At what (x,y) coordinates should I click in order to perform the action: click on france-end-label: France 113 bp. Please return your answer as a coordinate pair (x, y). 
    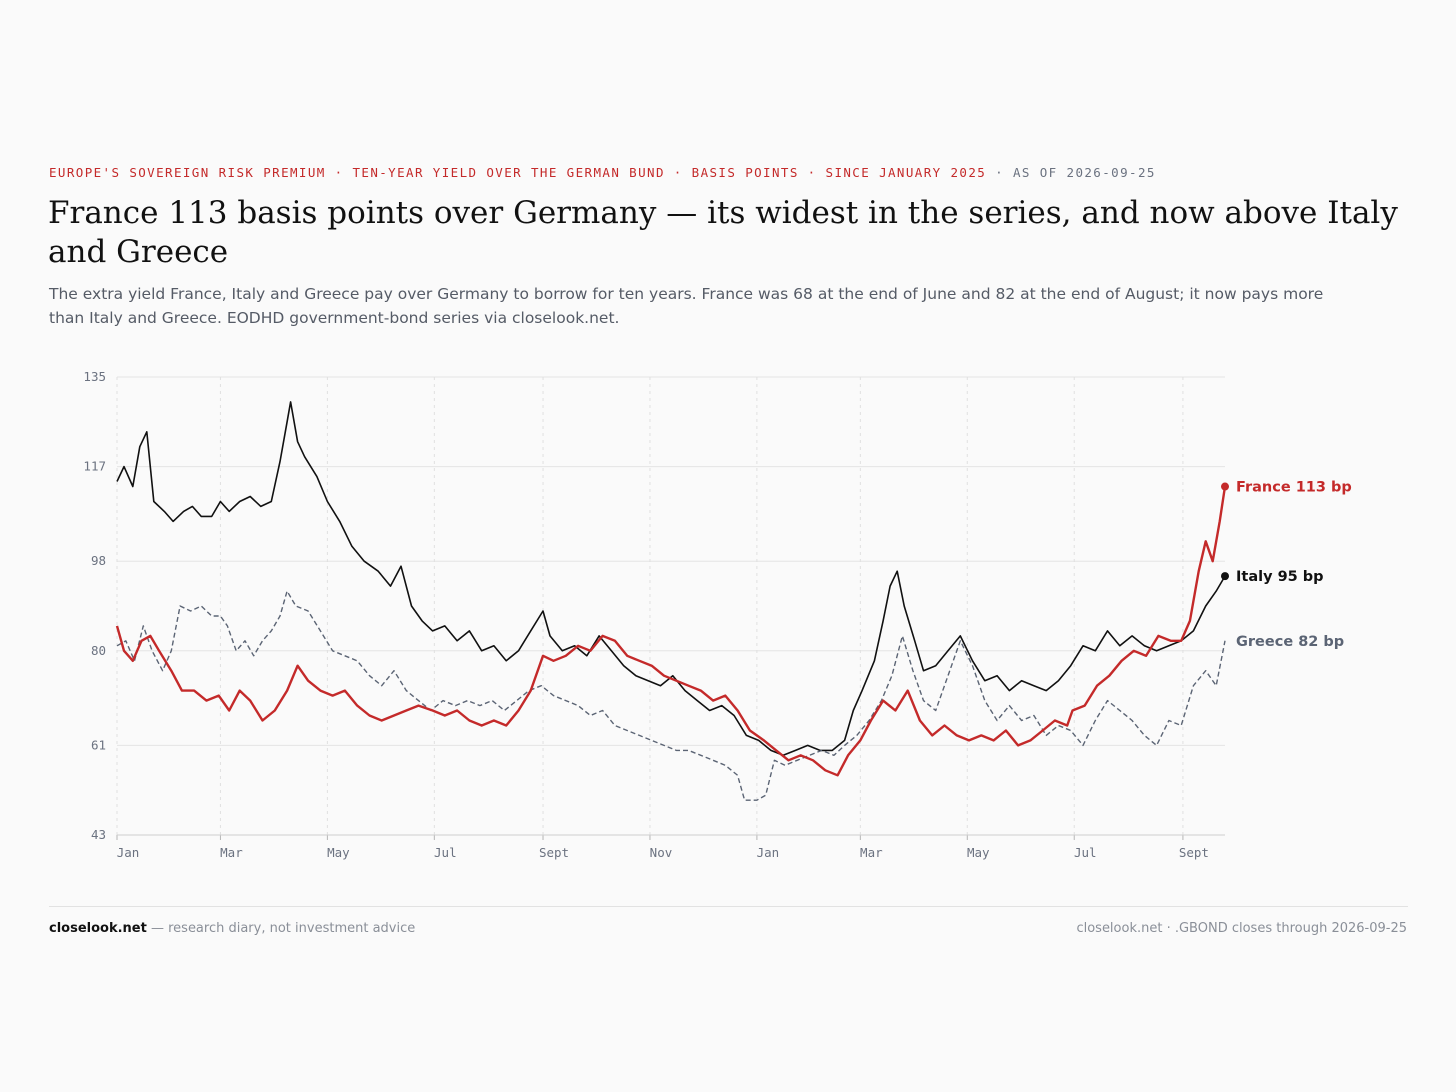
    Looking at the image, I should click on (1294, 488).